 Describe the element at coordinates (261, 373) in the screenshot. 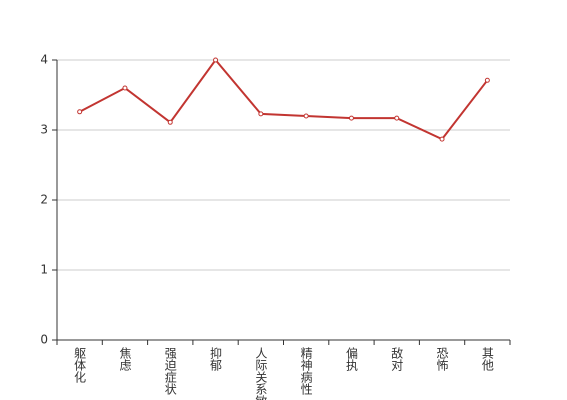

I see `x-tick-label: 人际关系敏感` at that location.